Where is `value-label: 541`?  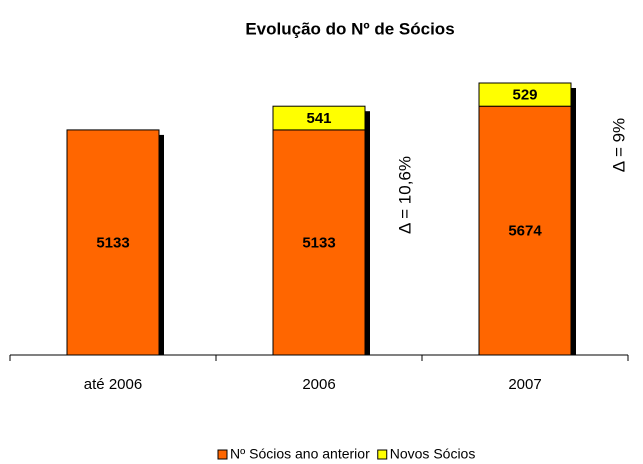 value-label: 541 is located at coordinates (318, 118).